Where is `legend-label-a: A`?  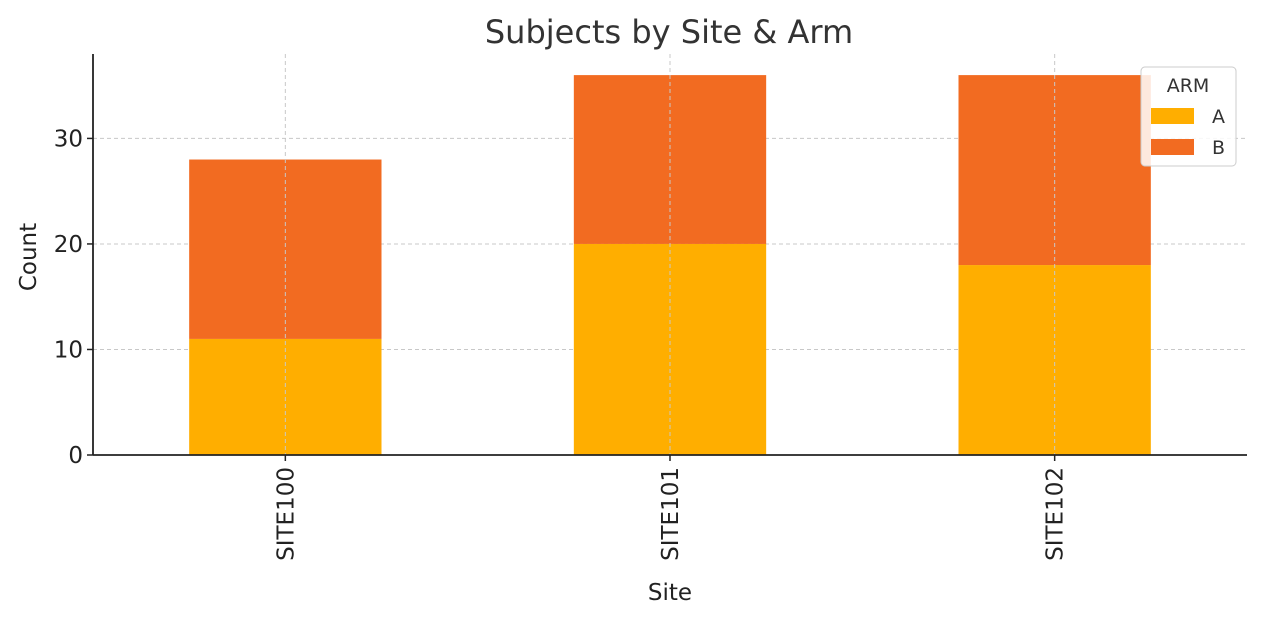 legend-label-a: A is located at coordinates (1218, 117).